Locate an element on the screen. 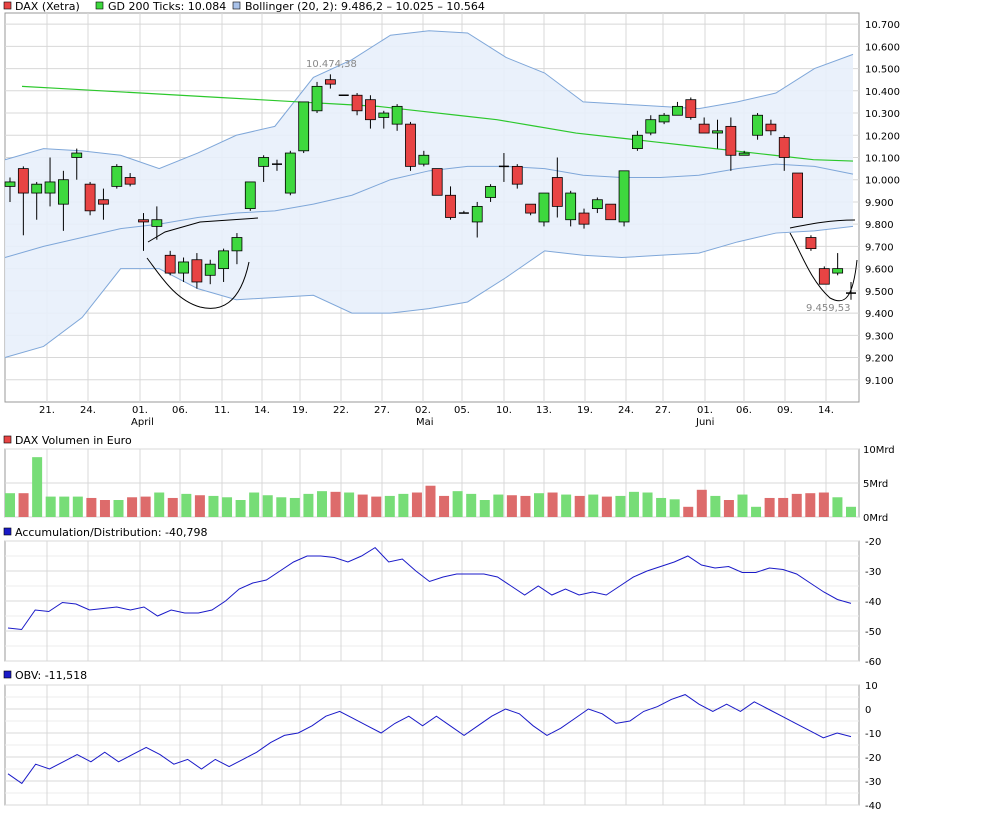 Image resolution: width=990 pixels, height=818 pixels. volume-legend: DAX Volumen in Euro is located at coordinates (67, 440).